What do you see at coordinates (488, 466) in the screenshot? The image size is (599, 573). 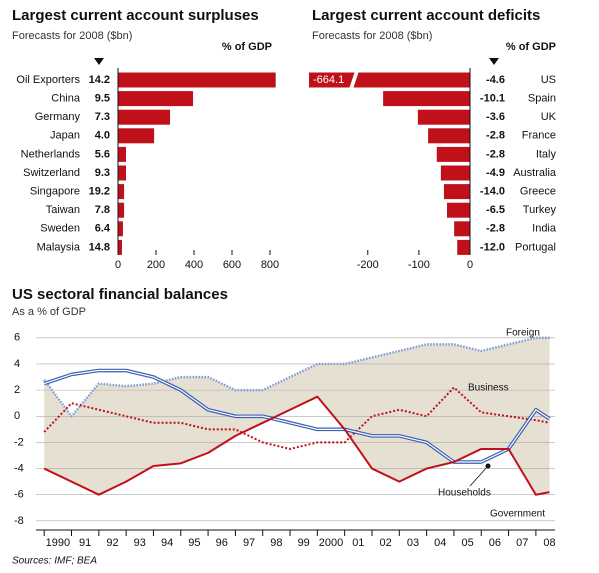 I see `label-dot` at bounding box center [488, 466].